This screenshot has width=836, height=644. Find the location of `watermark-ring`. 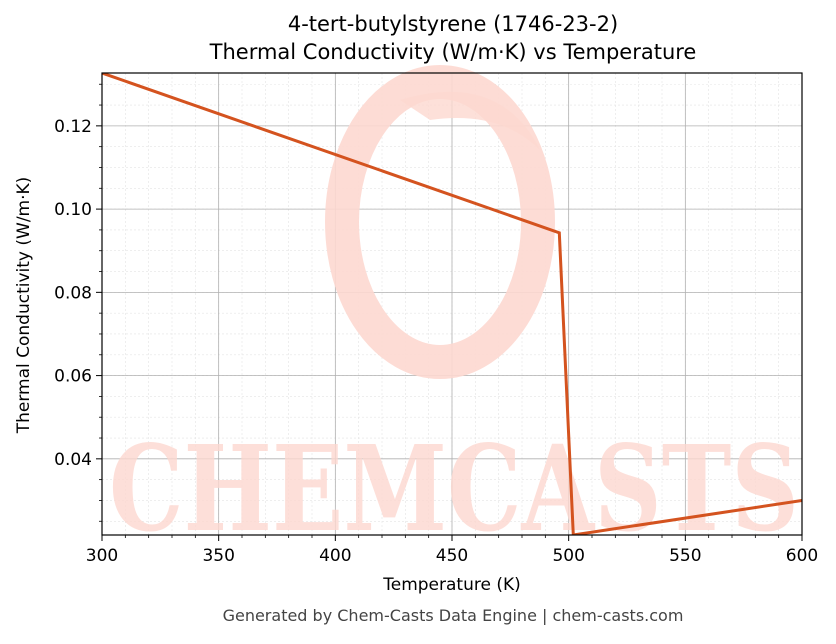

watermark-ring is located at coordinates (440, 222).